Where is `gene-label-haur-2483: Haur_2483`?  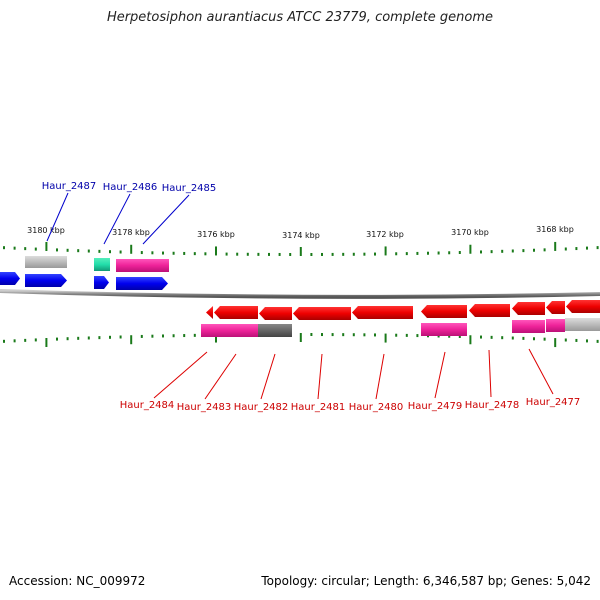 gene-label-haur-2483: Haur_2483 is located at coordinates (204, 407).